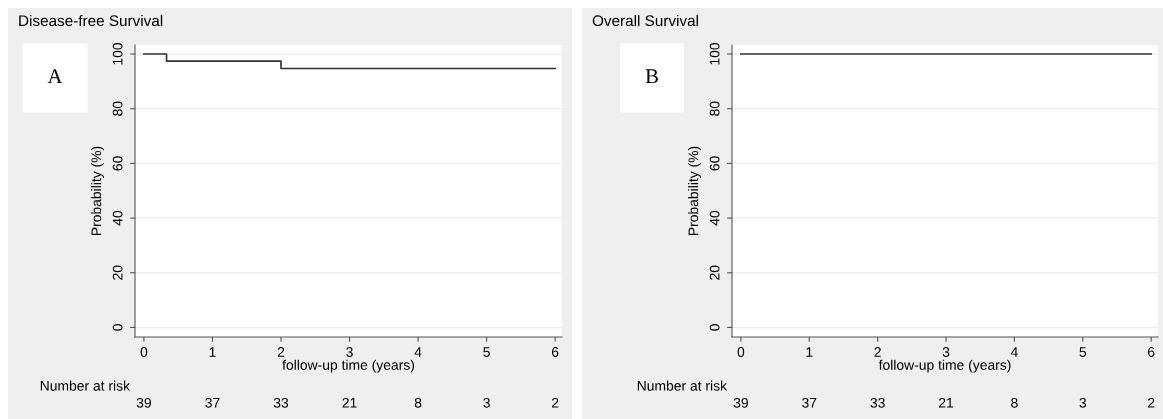  Describe the element at coordinates (645, 20) in the screenshot. I see `chart-title: Overall Survival` at that location.